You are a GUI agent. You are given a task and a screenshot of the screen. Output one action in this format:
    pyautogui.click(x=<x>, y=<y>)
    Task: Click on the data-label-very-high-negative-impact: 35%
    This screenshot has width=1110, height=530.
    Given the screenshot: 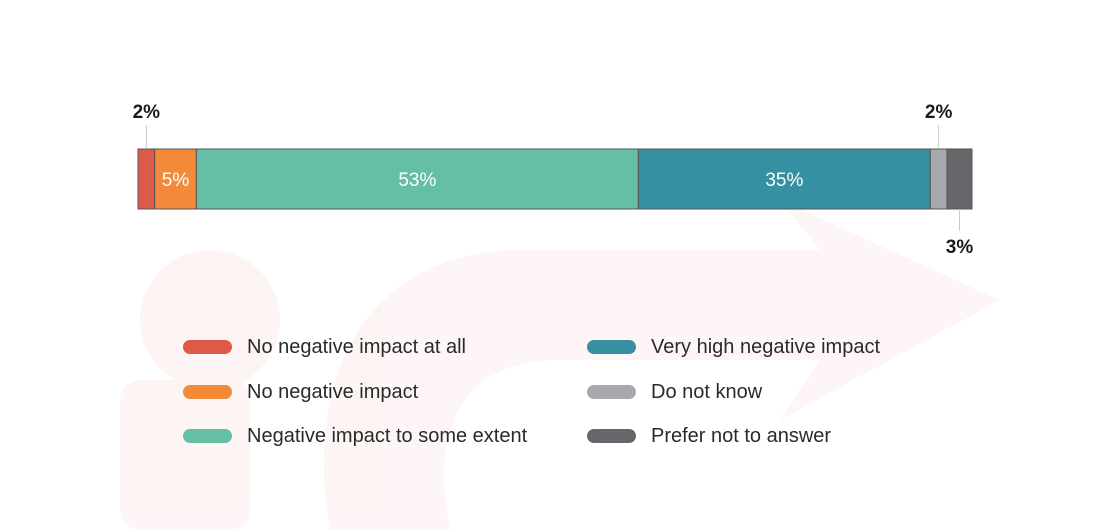 What is the action you would take?
    pyautogui.click(x=784, y=180)
    